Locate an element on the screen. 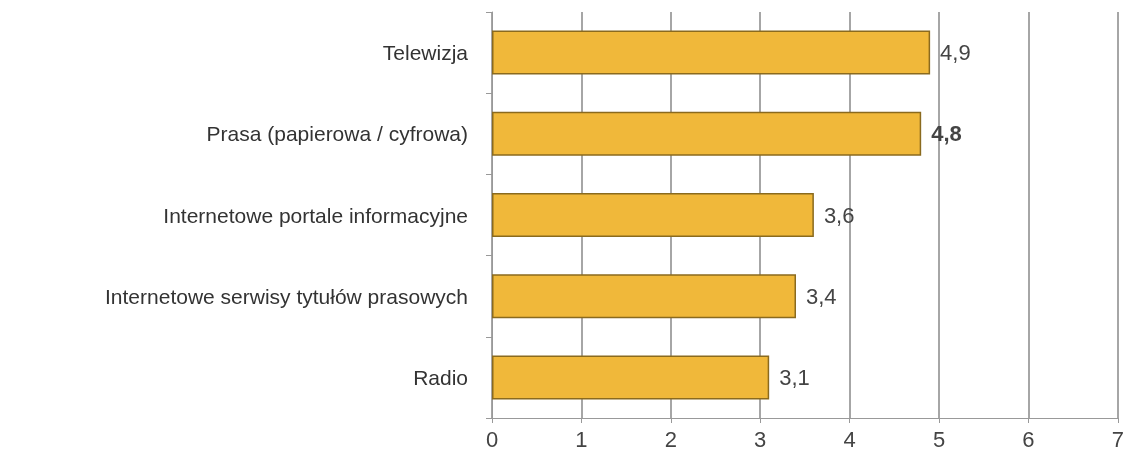 This screenshot has width=1127, height=471. x-tick-label: 7 is located at coordinates (1118, 439).